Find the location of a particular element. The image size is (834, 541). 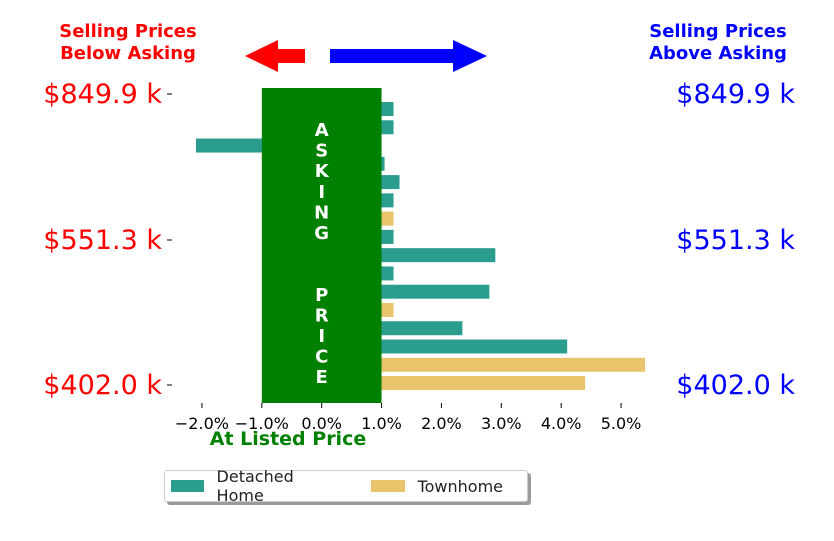

band-letter-3: I is located at coordinates (321, 192).